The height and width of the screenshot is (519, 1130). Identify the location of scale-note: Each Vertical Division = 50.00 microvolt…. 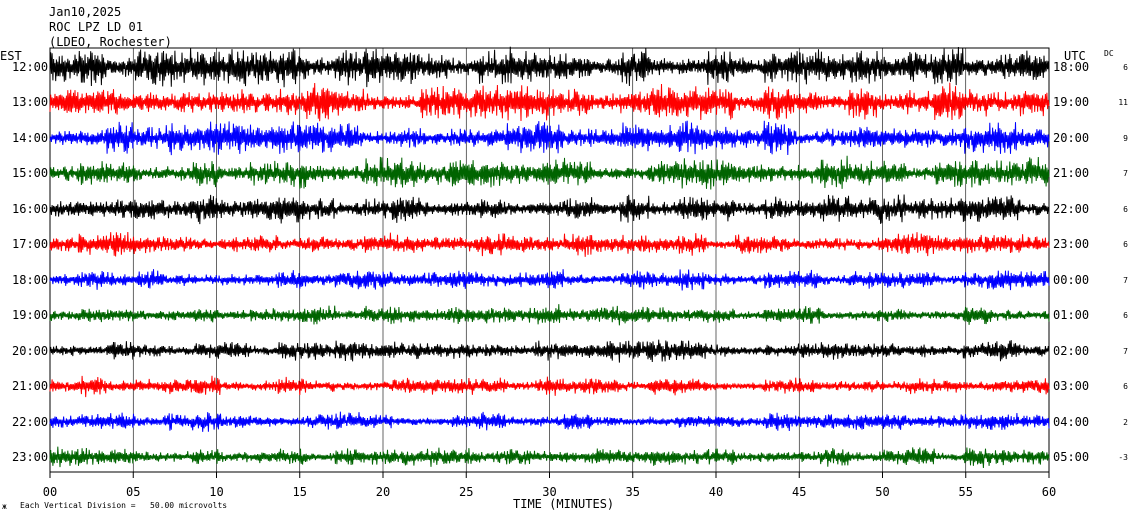
(124, 505).